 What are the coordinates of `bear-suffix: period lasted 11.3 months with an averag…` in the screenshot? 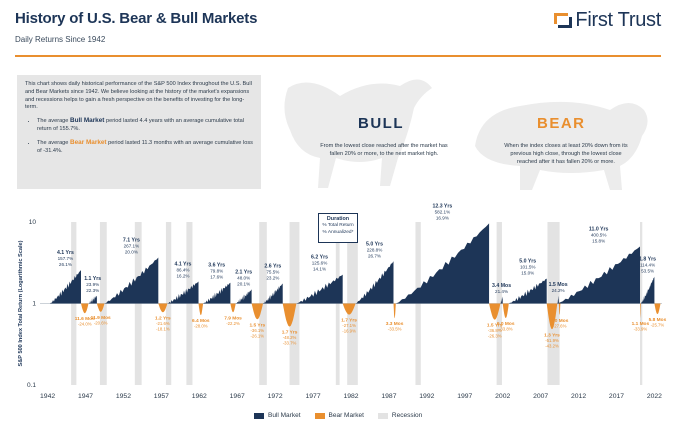 It's located at (145, 147).